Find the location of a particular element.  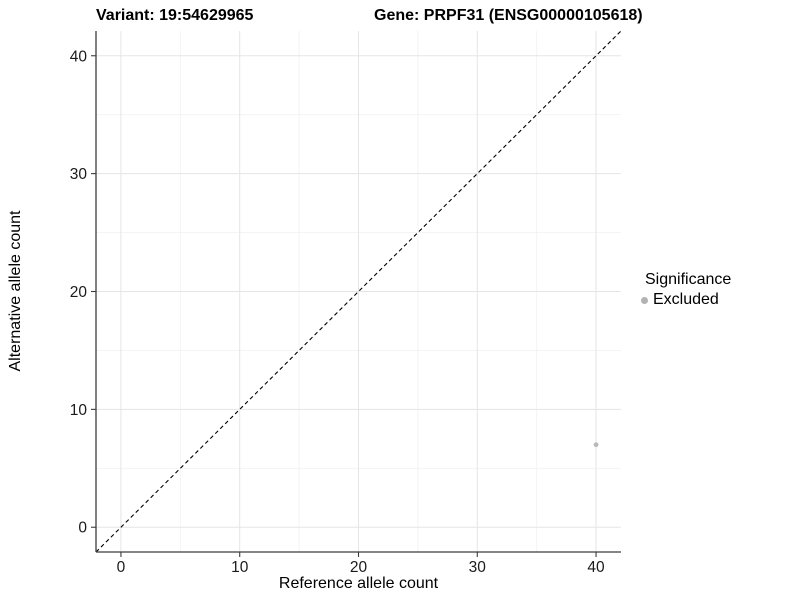

x-axis-title: Reference allele count is located at coordinates (358, 583).